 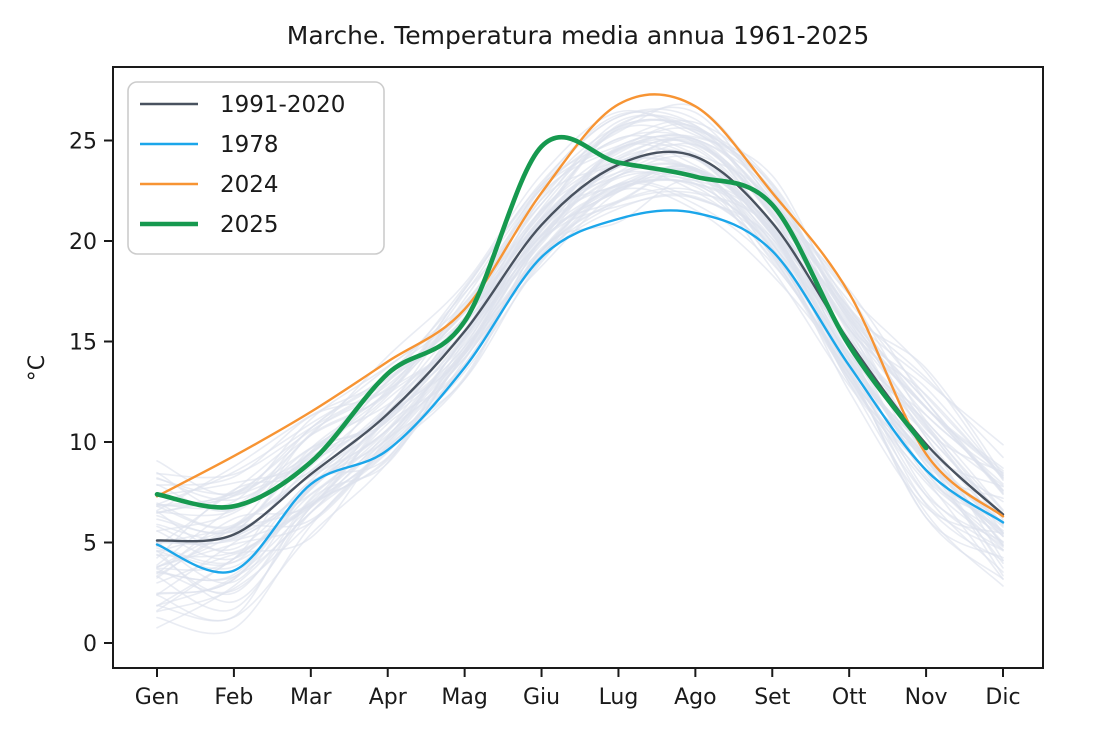 What do you see at coordinates (772, 697) in the screenshot?
I see `x-tick-label: Set` at bounding box center [772, 697].